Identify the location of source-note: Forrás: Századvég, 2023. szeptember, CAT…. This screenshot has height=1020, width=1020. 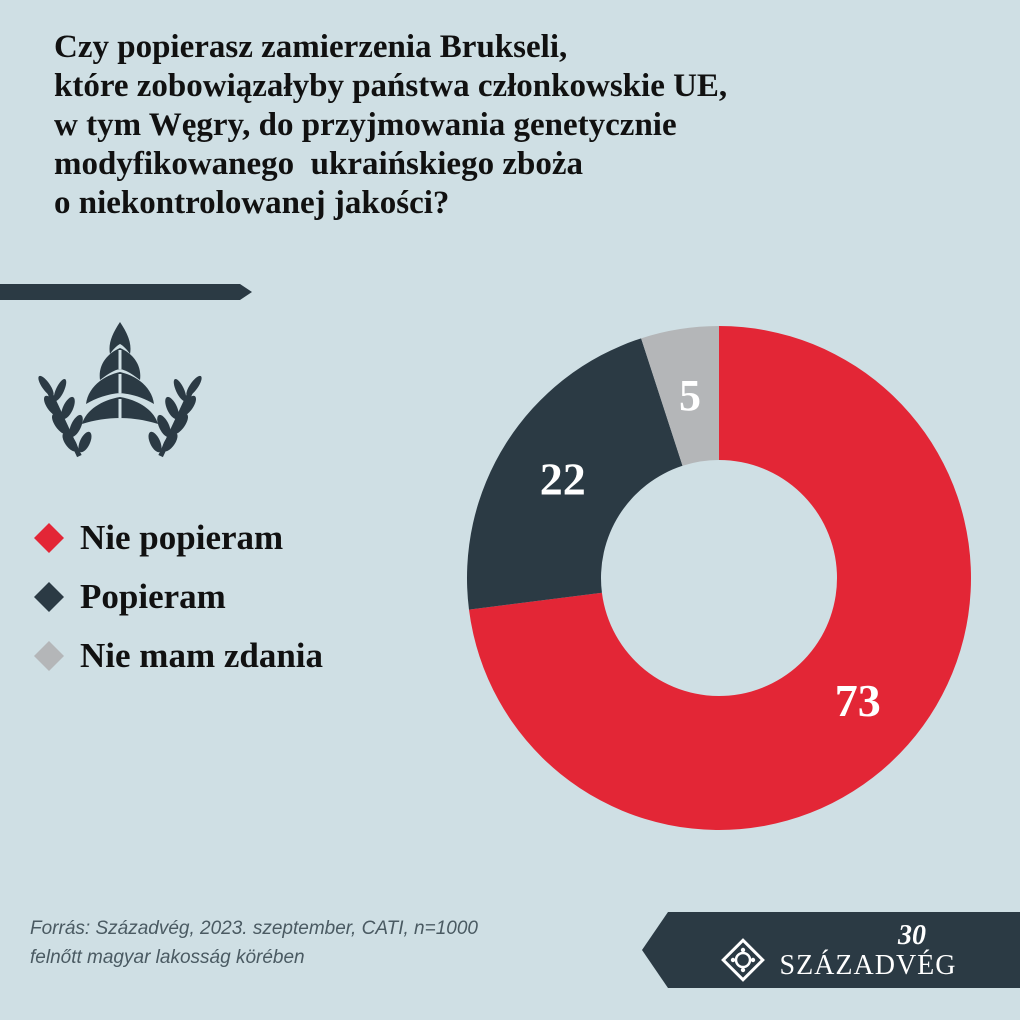
(254, 943).